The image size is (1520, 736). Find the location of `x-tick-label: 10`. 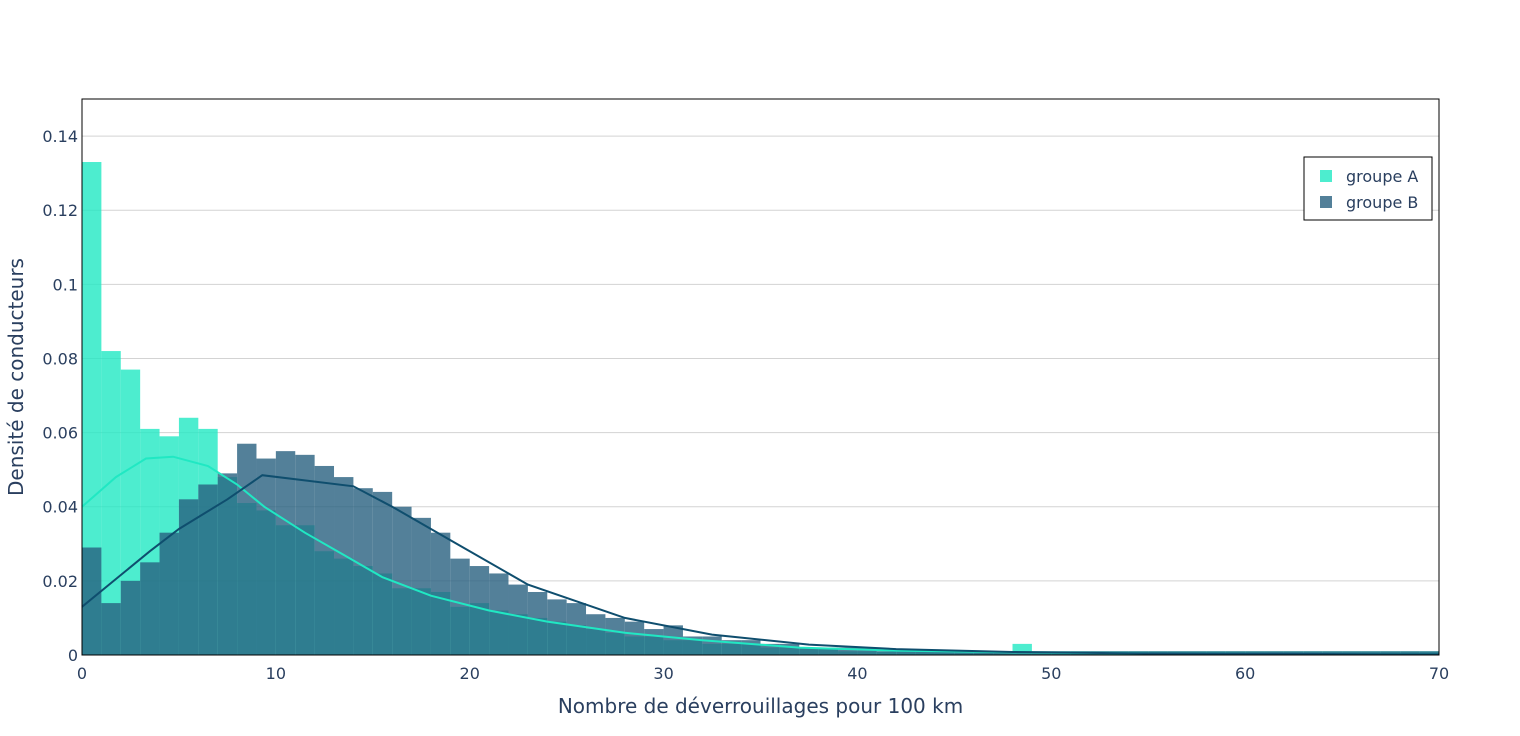

x-tick-label: 10 is located at coordinates (276, 673).